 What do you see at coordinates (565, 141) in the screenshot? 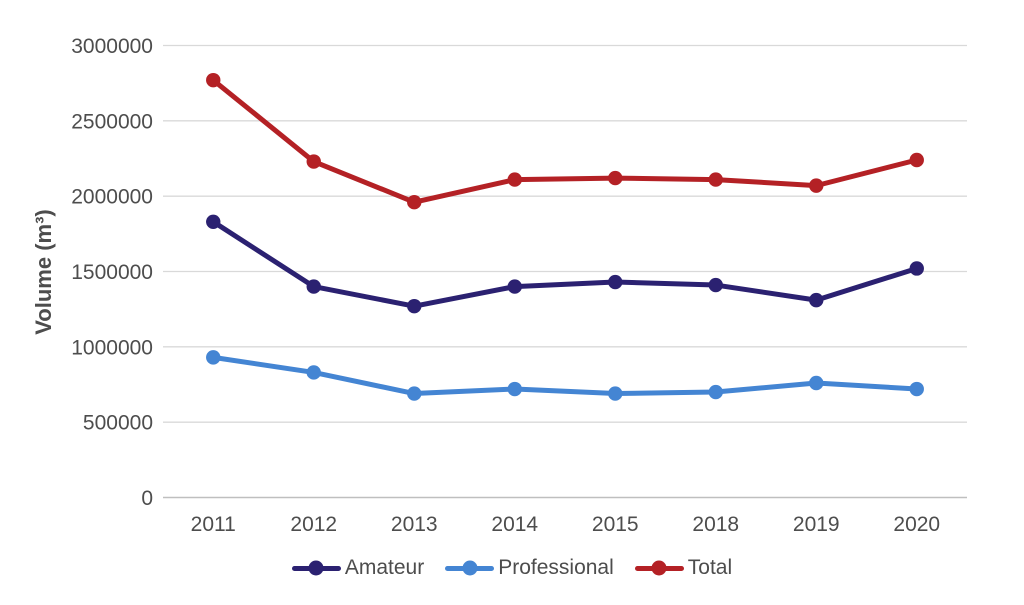
I see `series-line-total` at bounding box center [565, 141].